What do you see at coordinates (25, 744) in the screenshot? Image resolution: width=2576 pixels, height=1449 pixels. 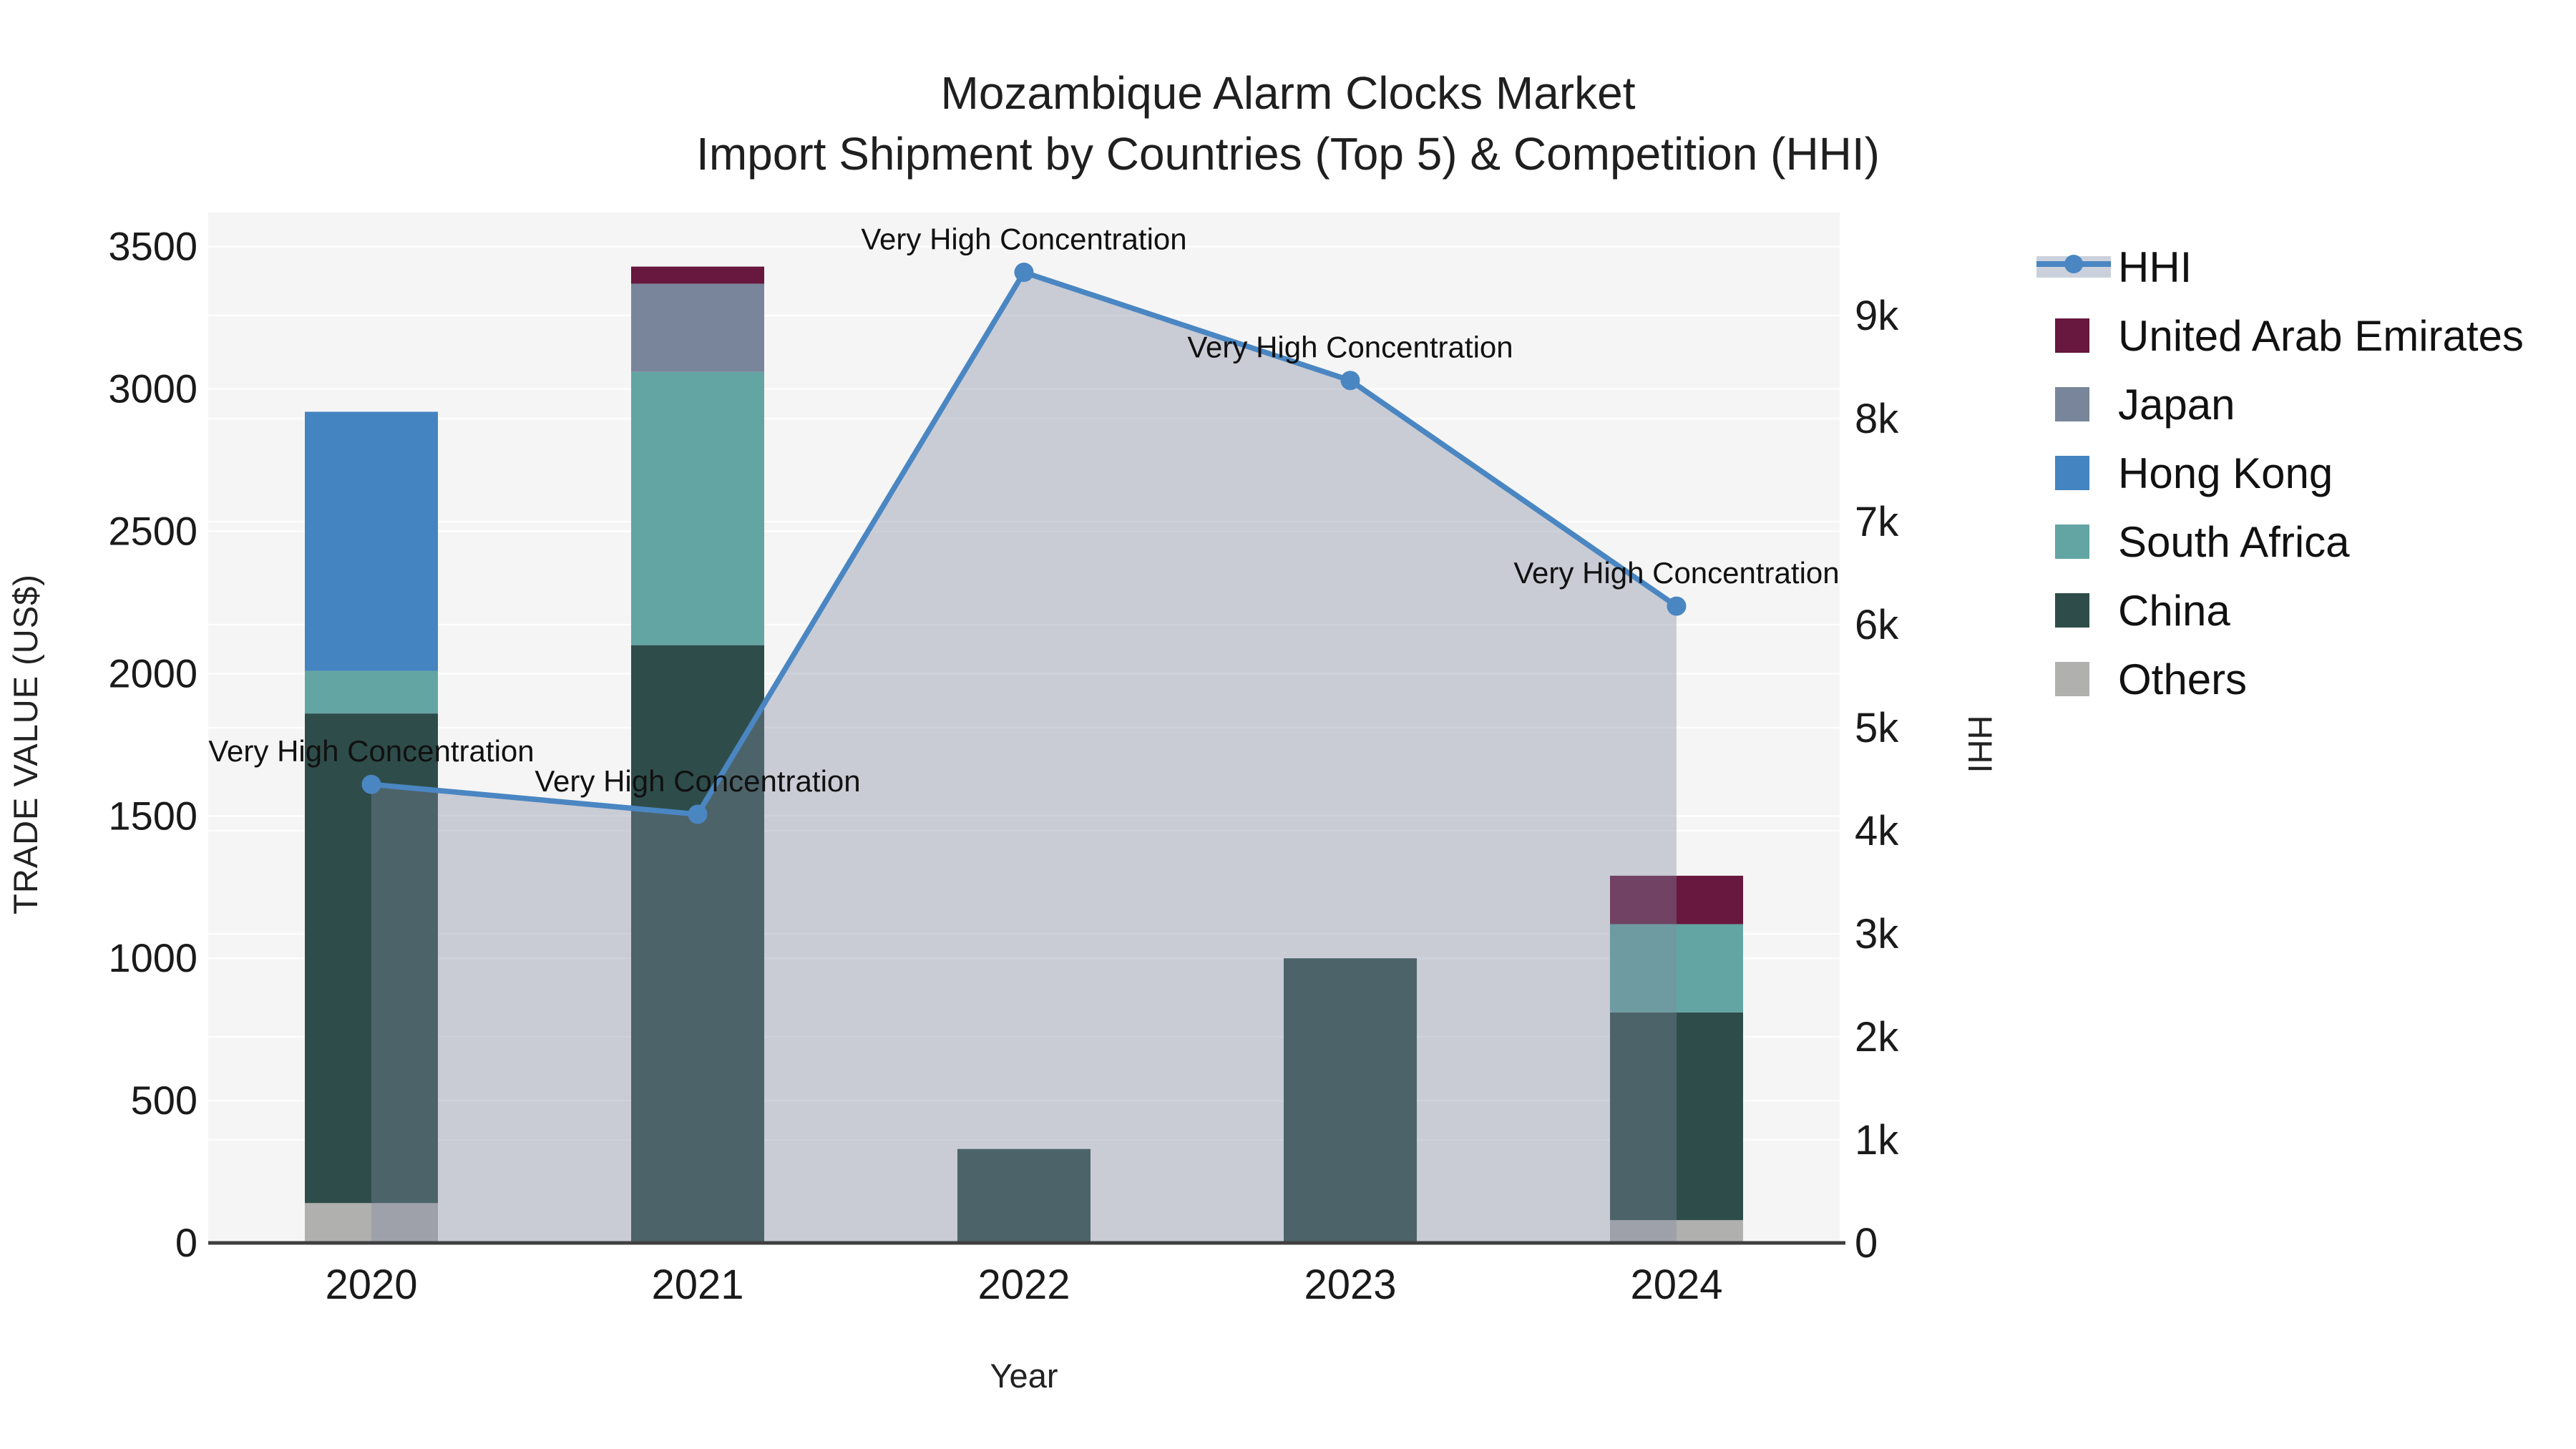 I see `y-left-axis-title: TRADE VALUE (US$)` at bounding box center [25, 744].